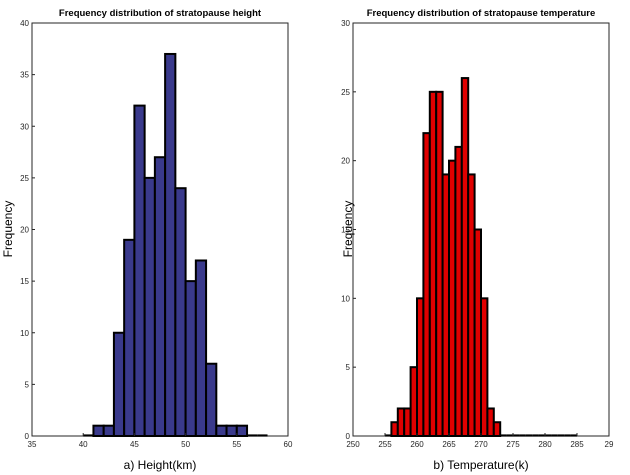 The image size is (630, 475). I want to click on x-tick-label: 265, so click(449, 444).